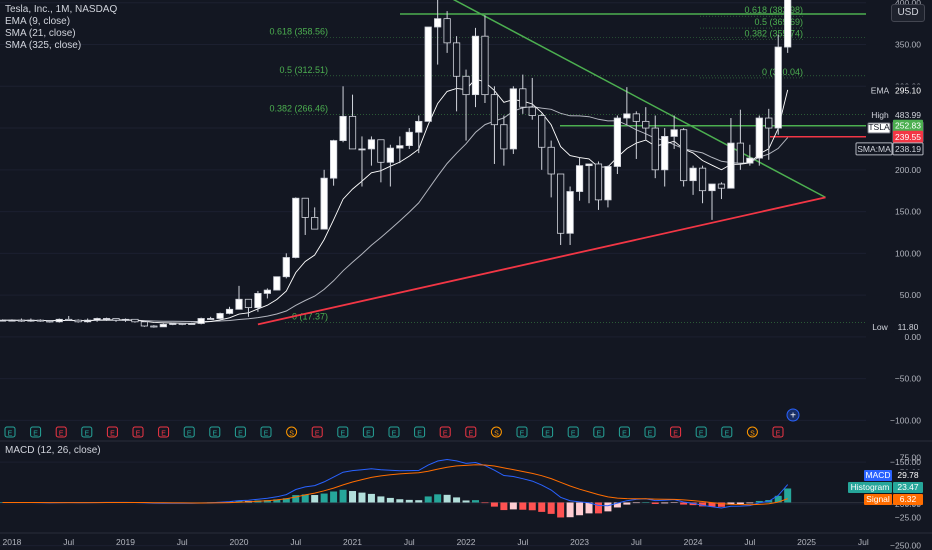 This screenshot has width=932, height=550. I want to click on macd-value-bg, so click(908, 475).